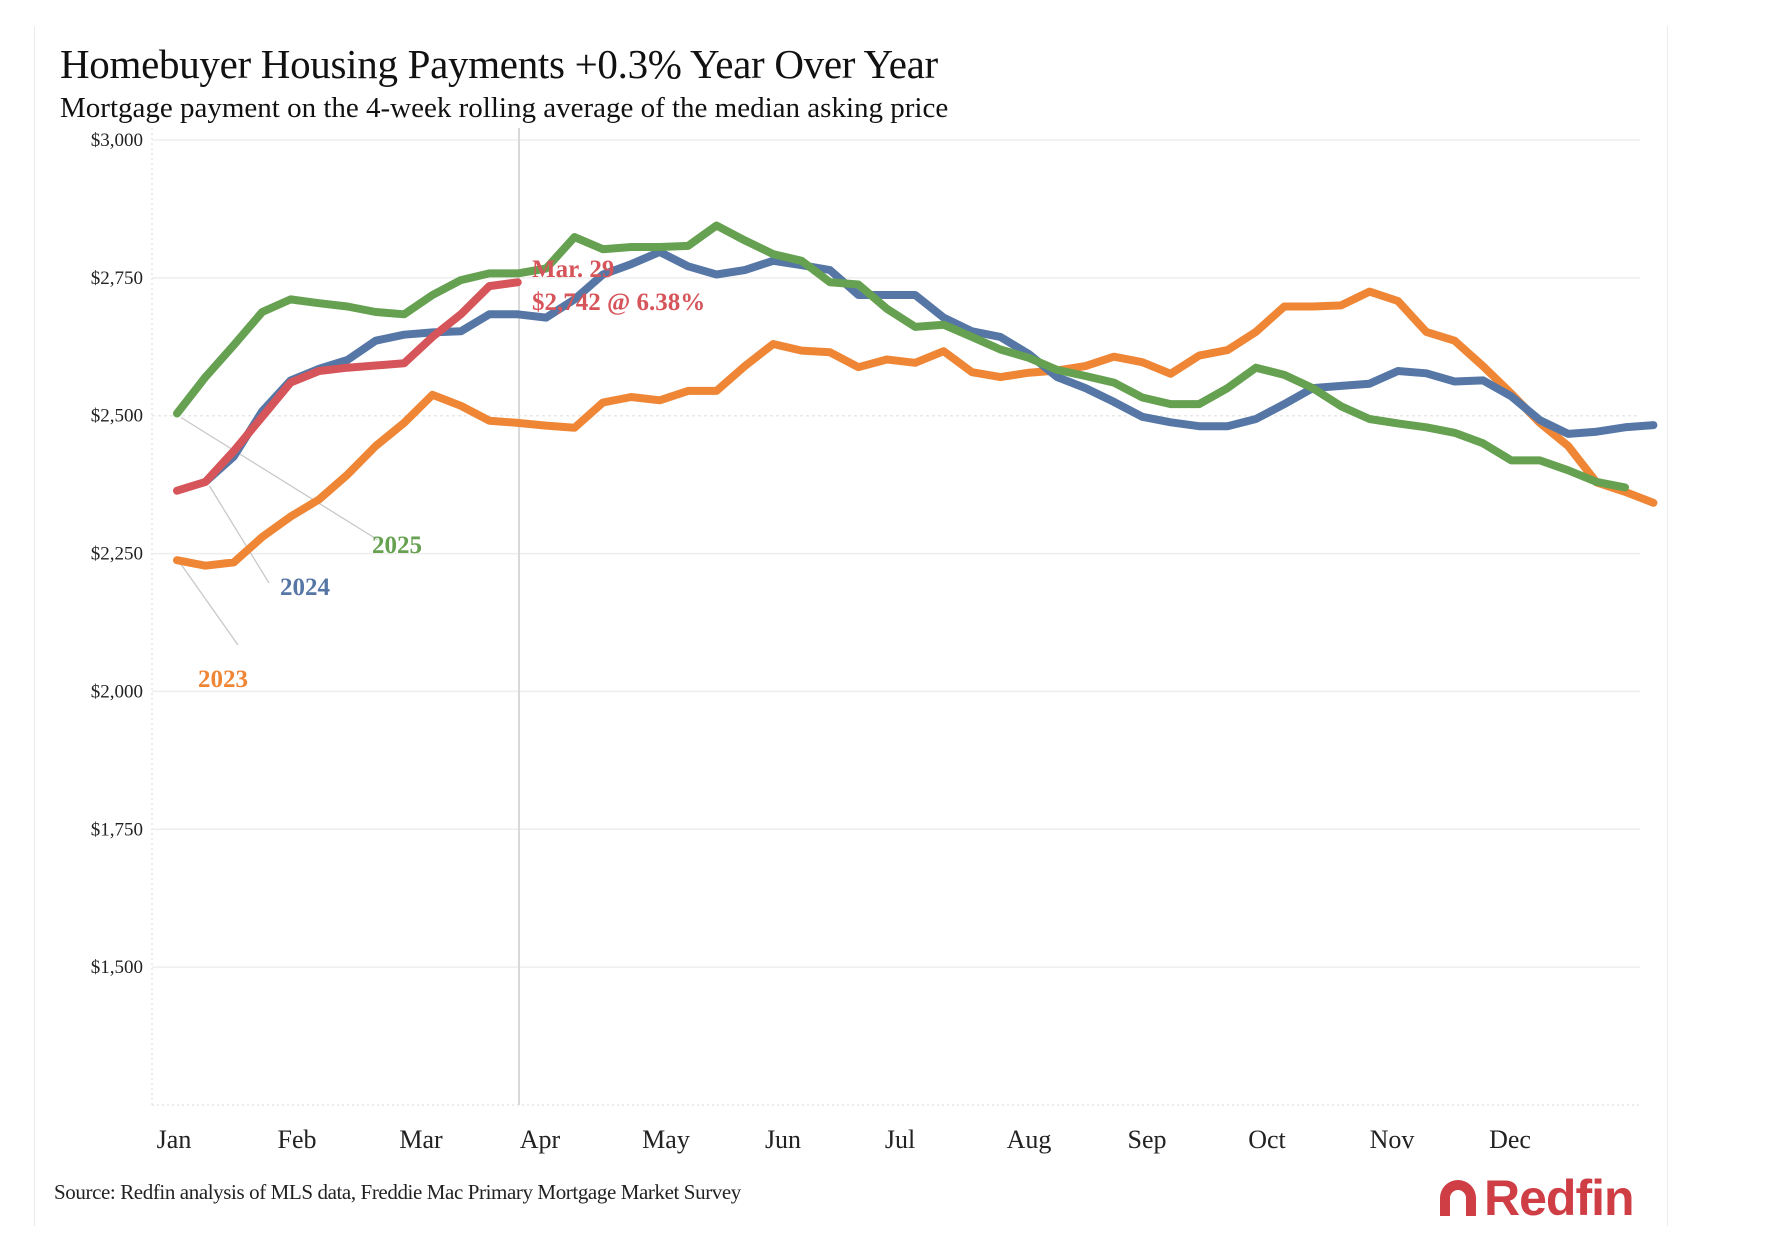  I want to click on leader-2023, so click(209, 604).